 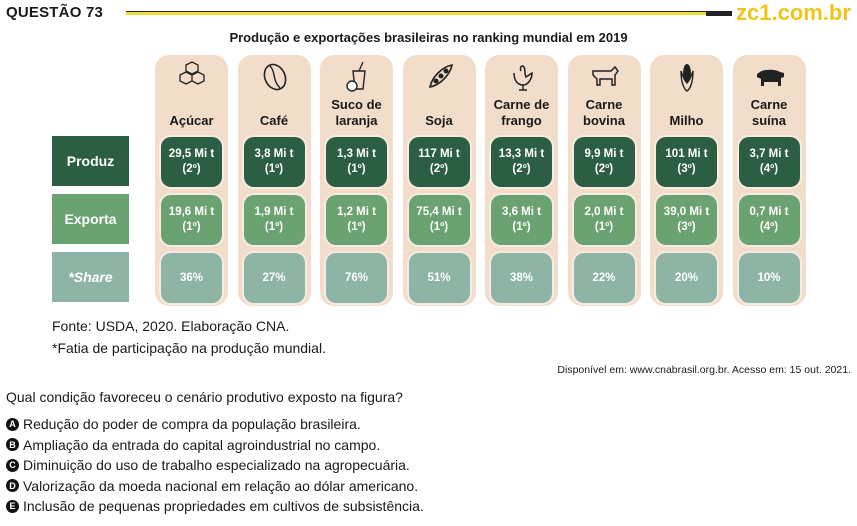 I want to click on produz-value: 13,3 Mi t, so click(x=521, y=154).